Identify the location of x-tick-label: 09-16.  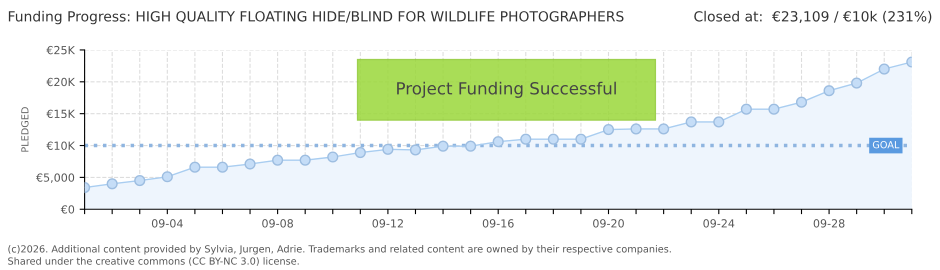
(498, 223).